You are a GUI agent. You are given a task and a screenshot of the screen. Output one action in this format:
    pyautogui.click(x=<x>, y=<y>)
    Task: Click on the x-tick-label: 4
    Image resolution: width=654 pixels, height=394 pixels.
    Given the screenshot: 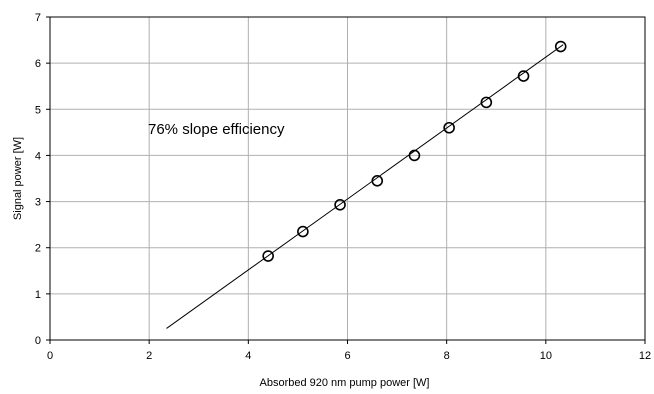 What is the action you would take?
    pyautogui.click(x=248, y=356)
    